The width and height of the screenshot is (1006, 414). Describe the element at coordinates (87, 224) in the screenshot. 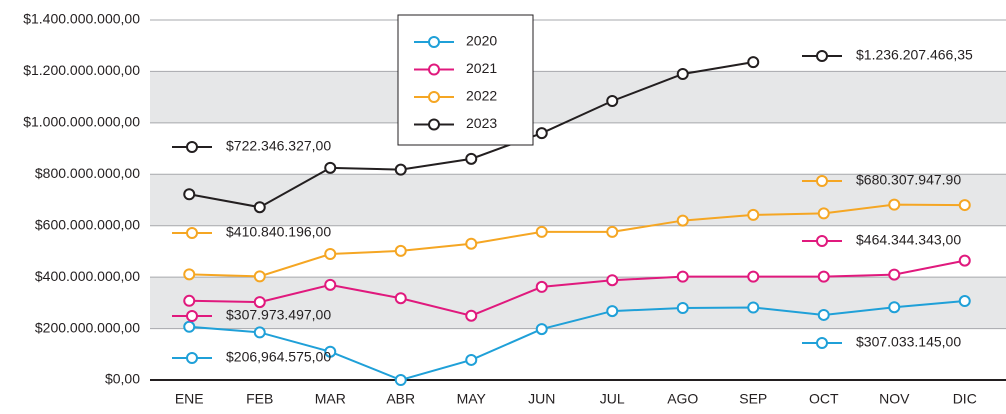

I see `y-tick-label: $600.000.000,00` at that location.